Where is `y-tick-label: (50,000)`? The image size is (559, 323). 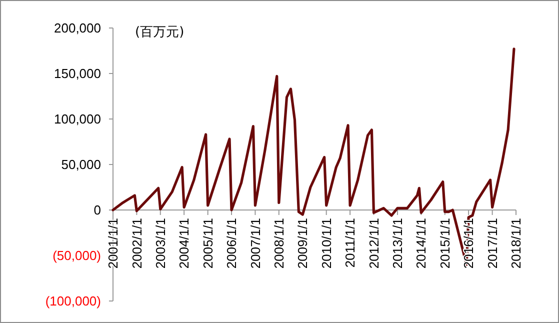 y-tick-label: (50,000) is located at coordinates (76, 256).